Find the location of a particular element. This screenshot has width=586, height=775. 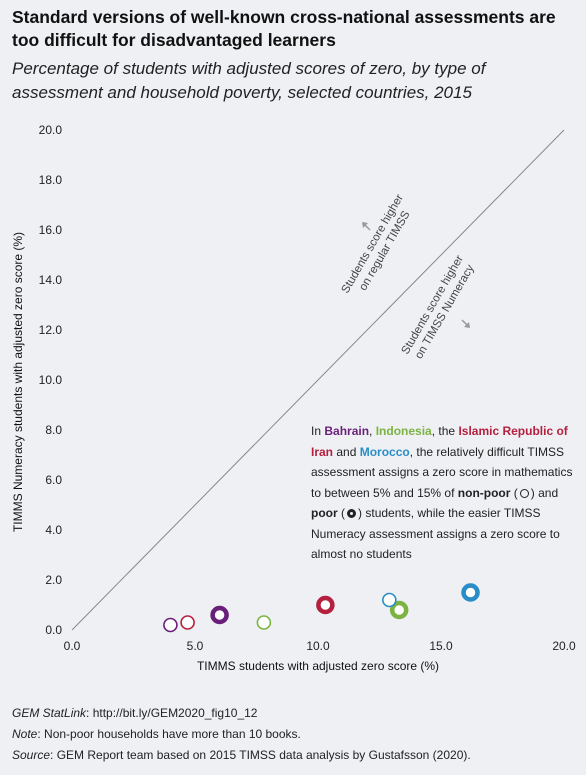

annot-and: and is located at coordinates (346, 451).